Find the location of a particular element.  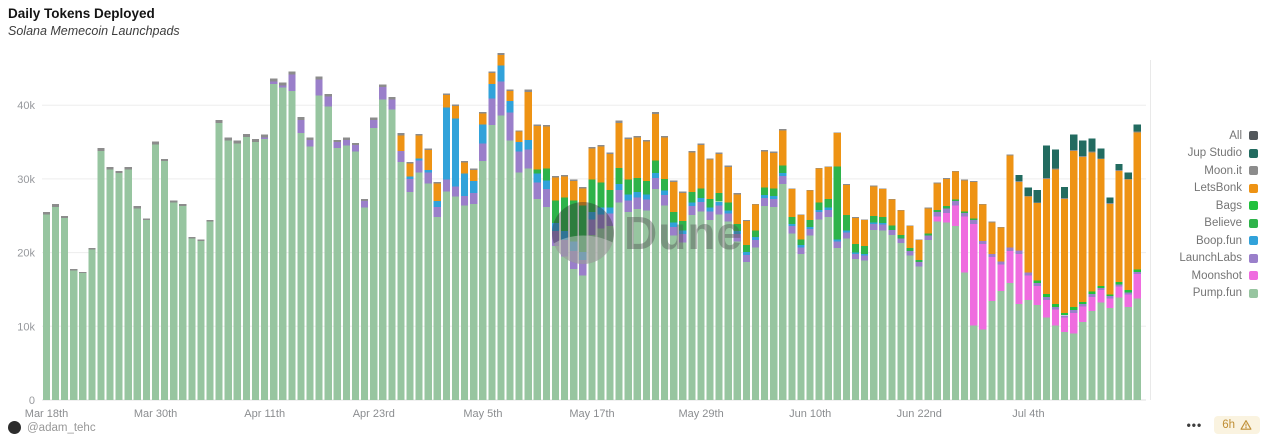

data-freshness-badge: 6h is located at coordinates (1237, 425).